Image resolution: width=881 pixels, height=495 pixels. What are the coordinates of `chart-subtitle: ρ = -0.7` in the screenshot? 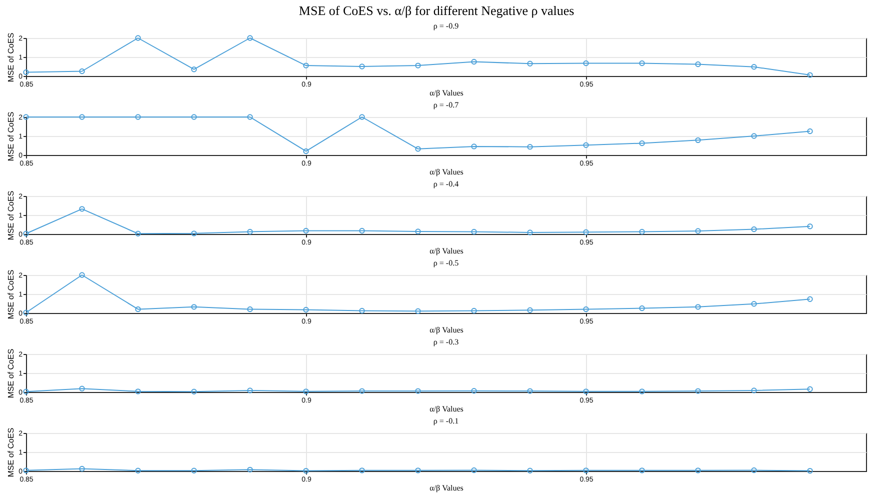 It's located at (446, 105).